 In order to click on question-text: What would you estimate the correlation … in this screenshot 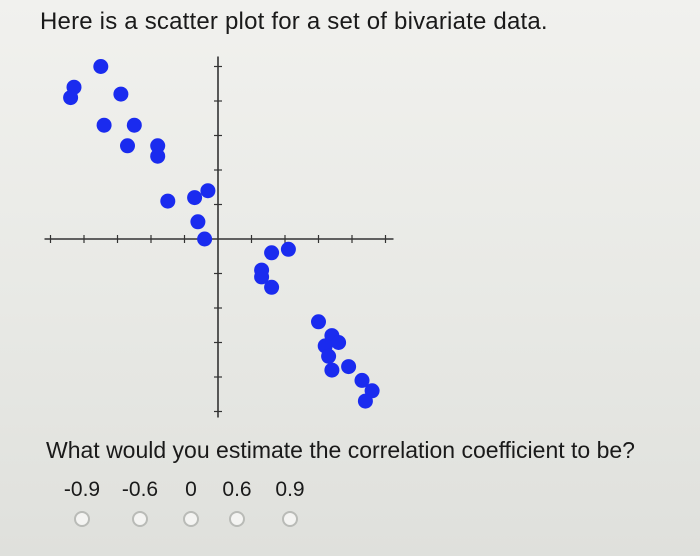, I will do `click(340, 450)`.